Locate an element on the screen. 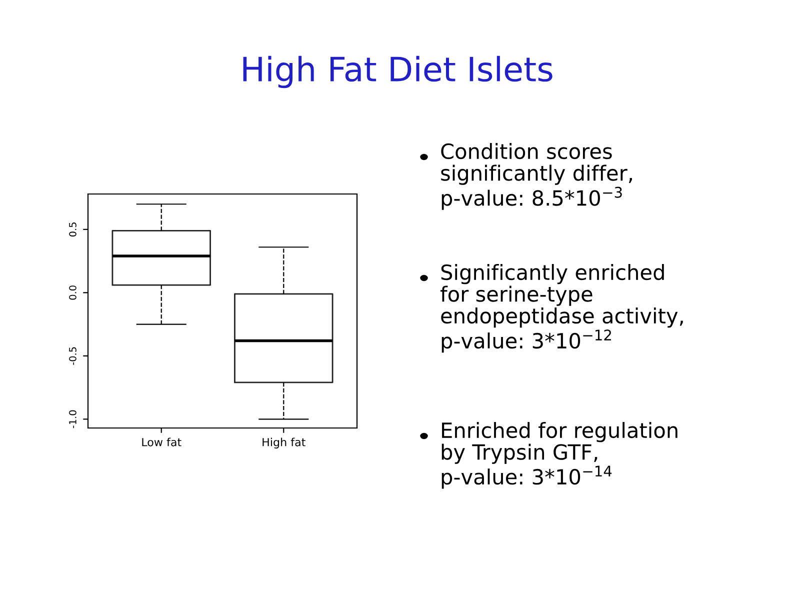  y-tick-label: -1.0 is located at coordinates (72, 419).